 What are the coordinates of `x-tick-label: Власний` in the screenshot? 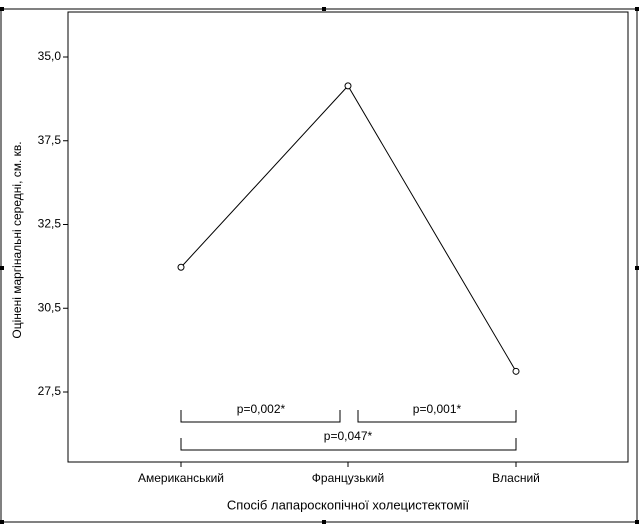 It's located at (516, 478).